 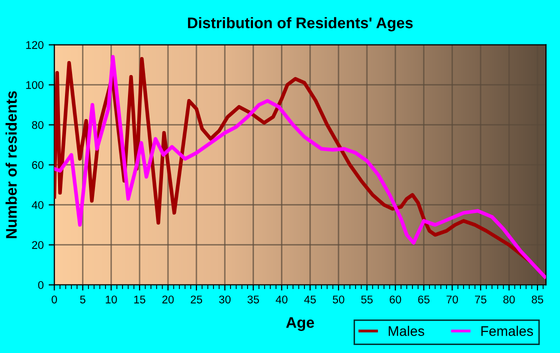 I want to click on y-tick-label: 0, so click(x=41, y=285).